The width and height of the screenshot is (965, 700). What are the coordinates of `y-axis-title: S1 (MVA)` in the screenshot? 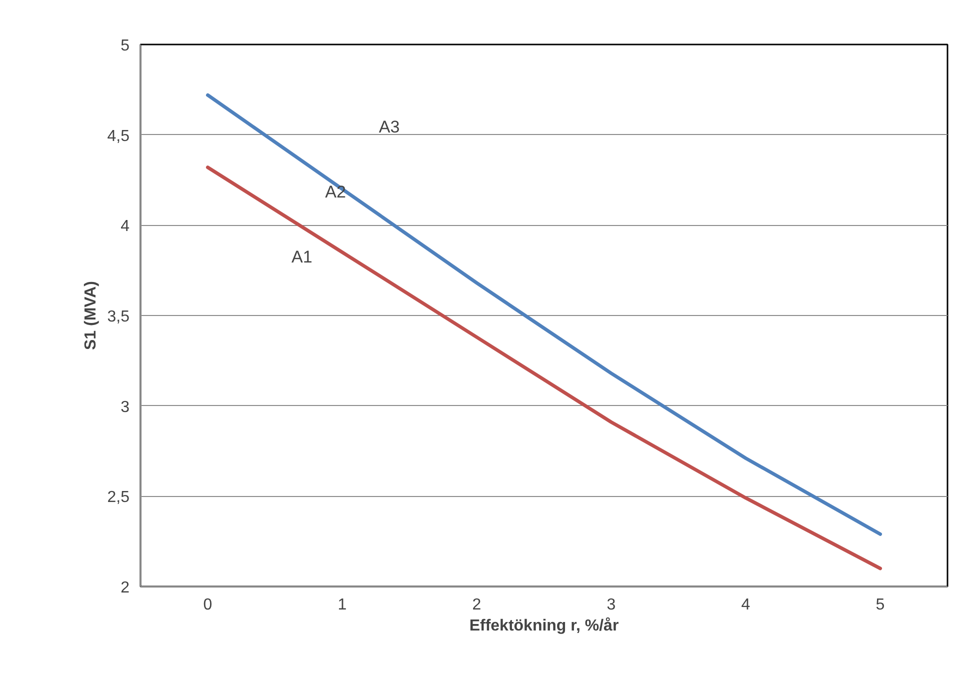 It's located at (91, 315).